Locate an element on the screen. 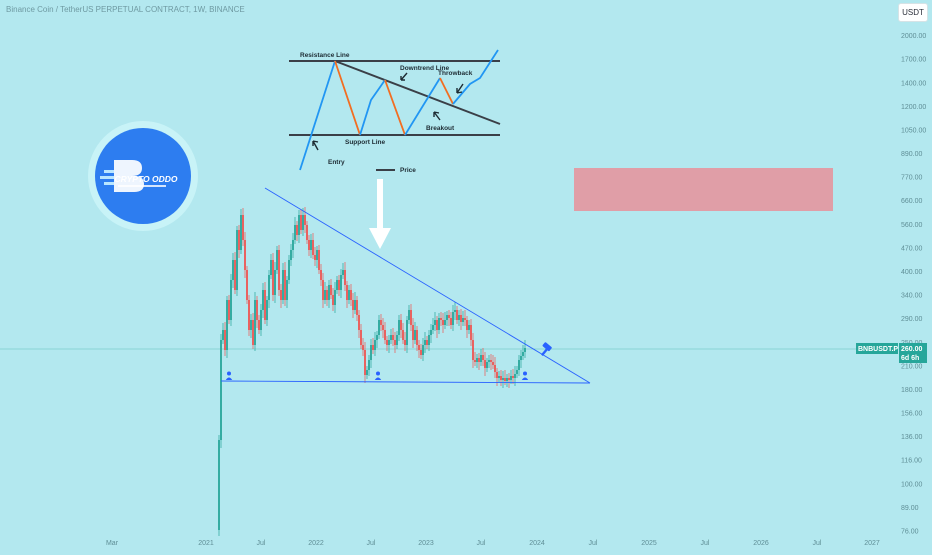 Image resolution: width=932 pixels, height=555 pixels. down-arrow-icon is located at coordinates (380, 214).